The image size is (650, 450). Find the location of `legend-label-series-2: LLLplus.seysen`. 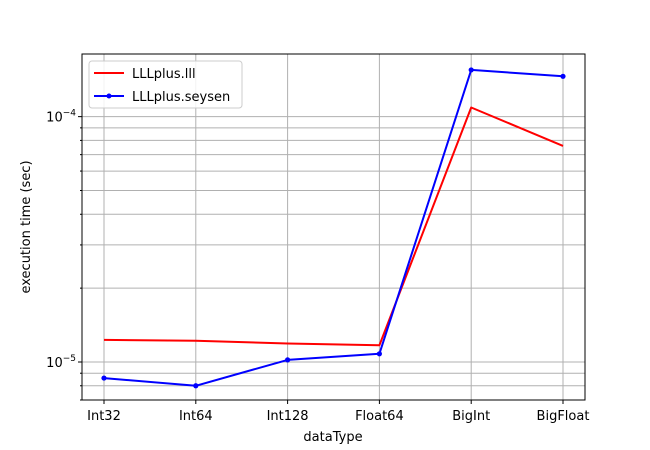

legend-label-series-2: LLLplus.seysen is located at coordinates (181, 97).